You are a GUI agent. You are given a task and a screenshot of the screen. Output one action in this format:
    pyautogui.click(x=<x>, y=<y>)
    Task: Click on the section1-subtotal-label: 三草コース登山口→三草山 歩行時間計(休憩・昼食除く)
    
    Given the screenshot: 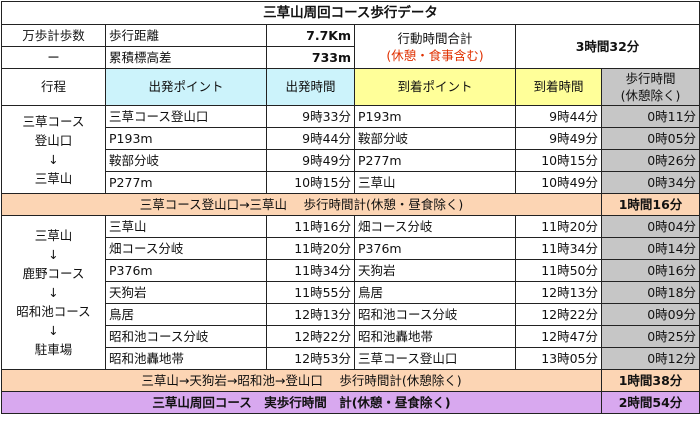 What is the action you would take?
    pyautogui.click(x=301, y=204)
    